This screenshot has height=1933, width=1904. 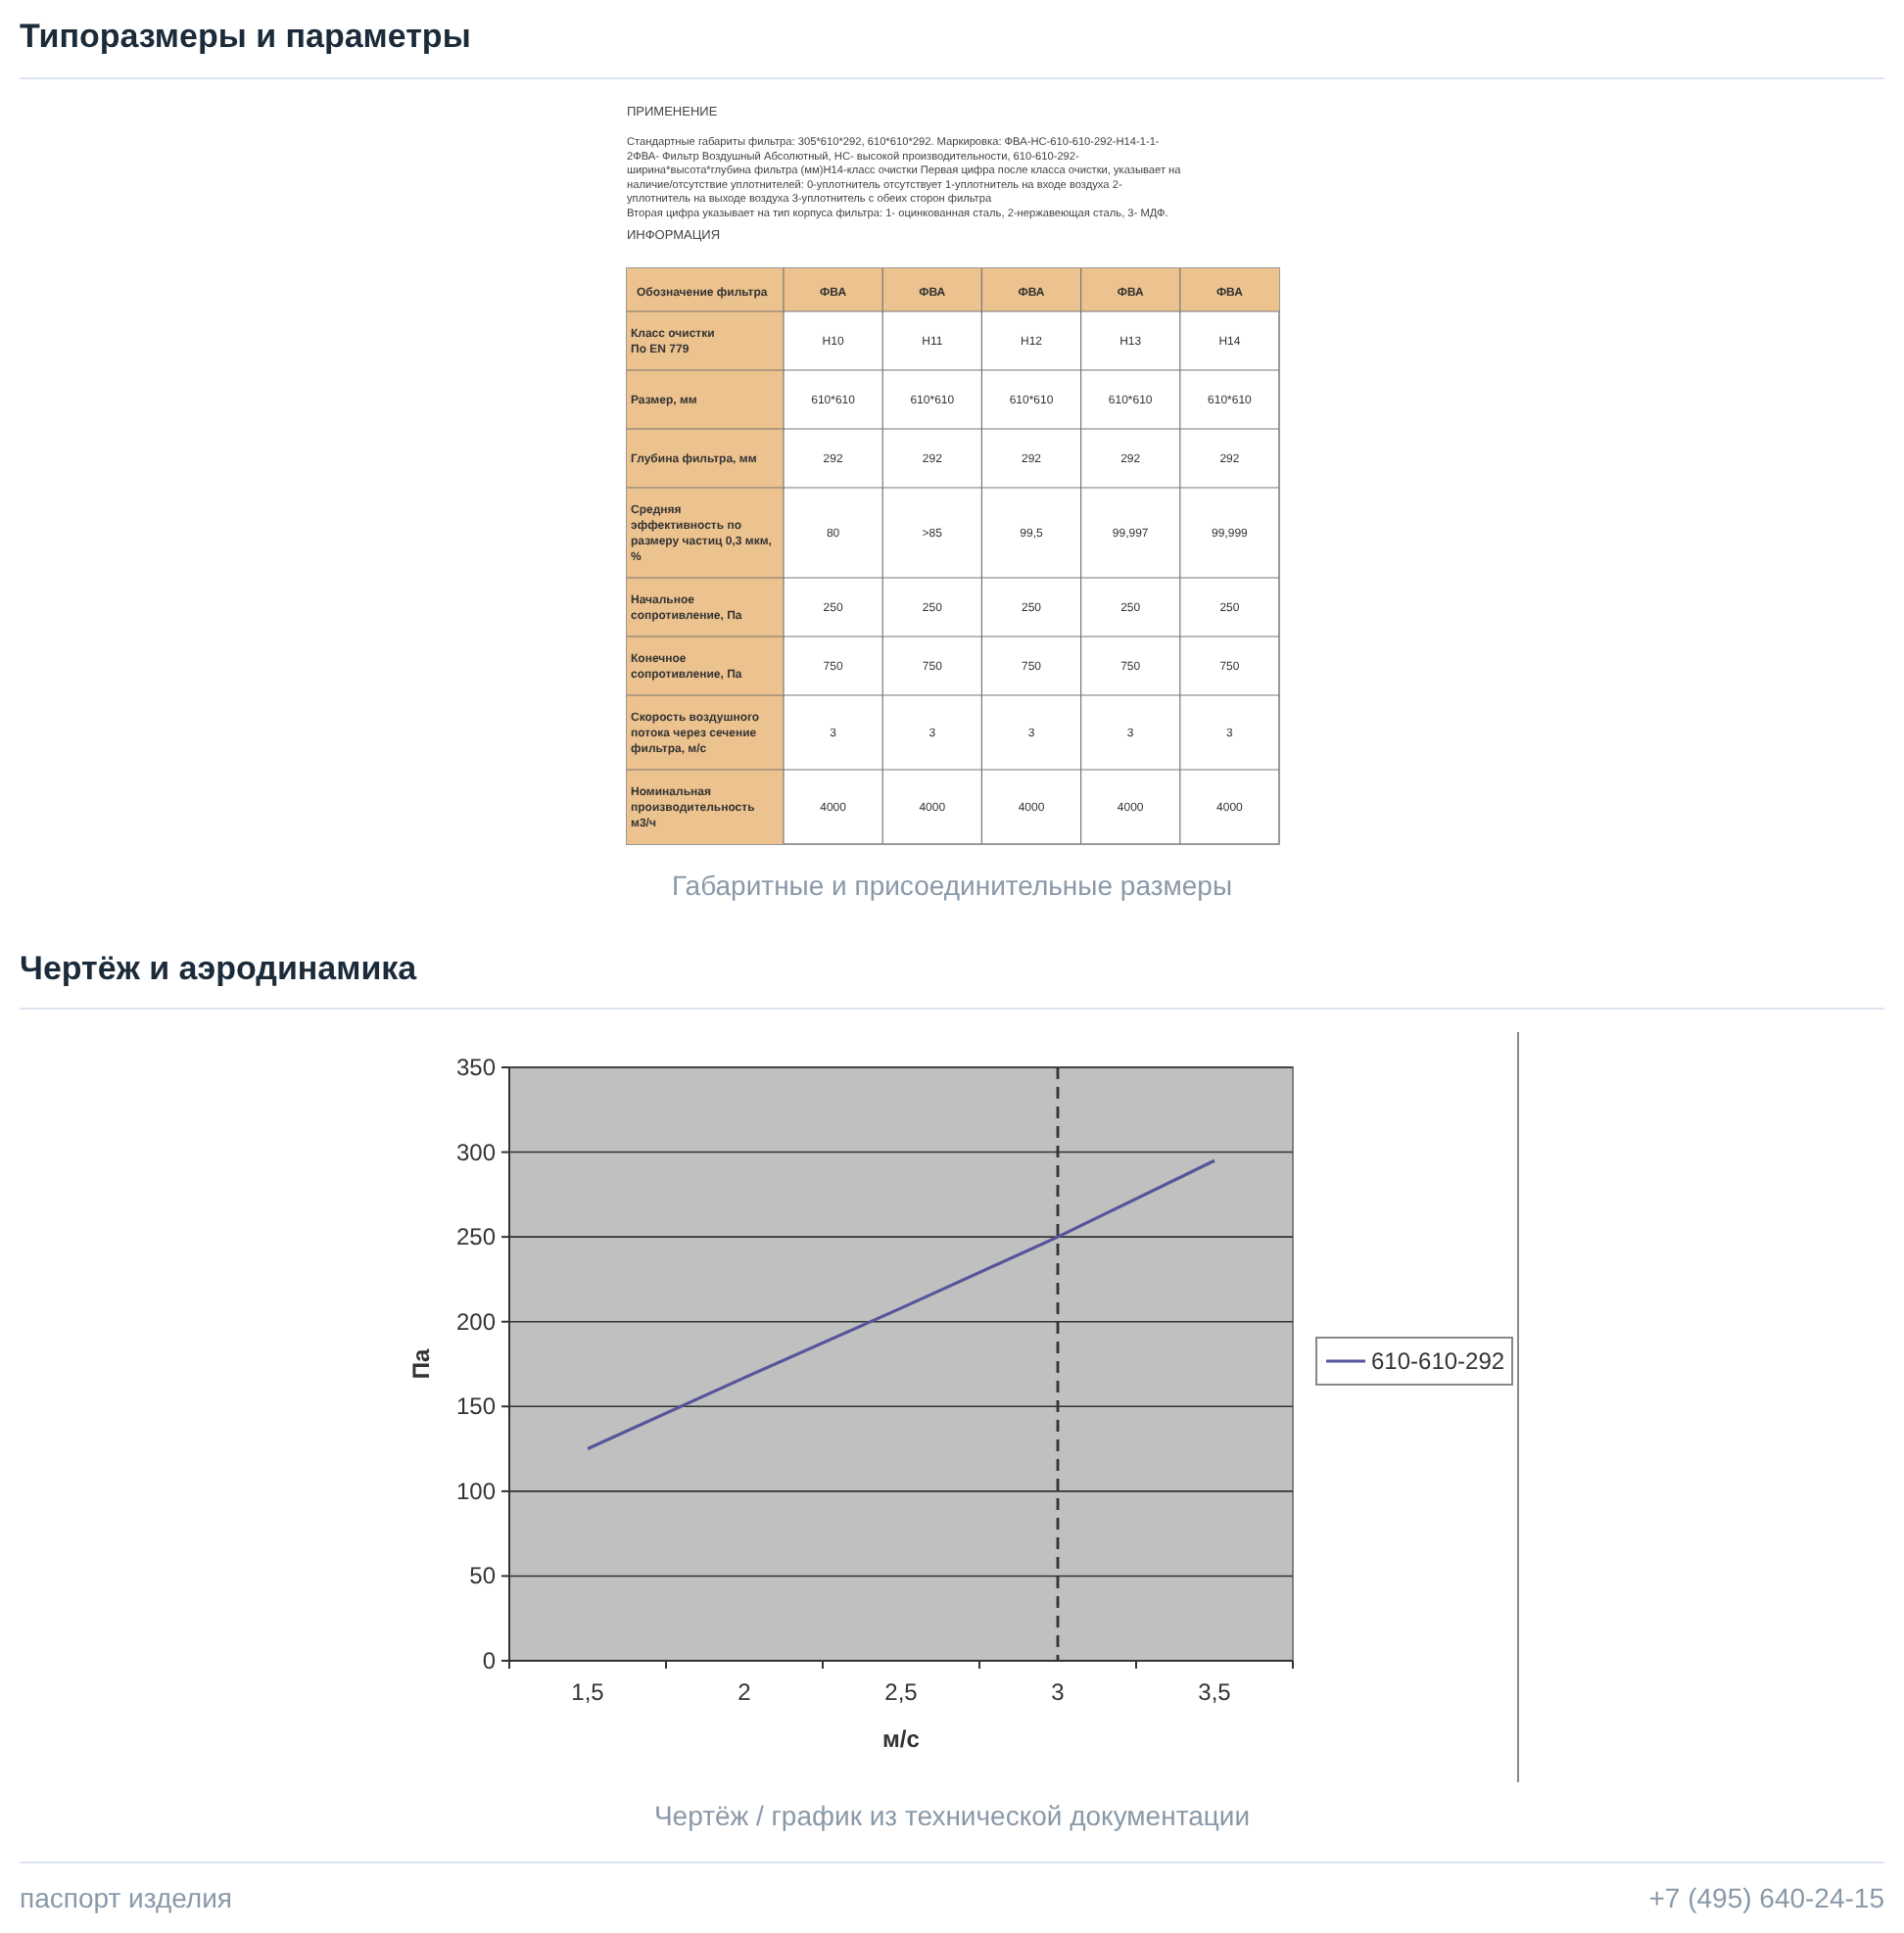 What do you see at coordinates (901, 1739) in the screenshot?
I see `x-axis-title: м/с` at bounding box center [901, 1739].